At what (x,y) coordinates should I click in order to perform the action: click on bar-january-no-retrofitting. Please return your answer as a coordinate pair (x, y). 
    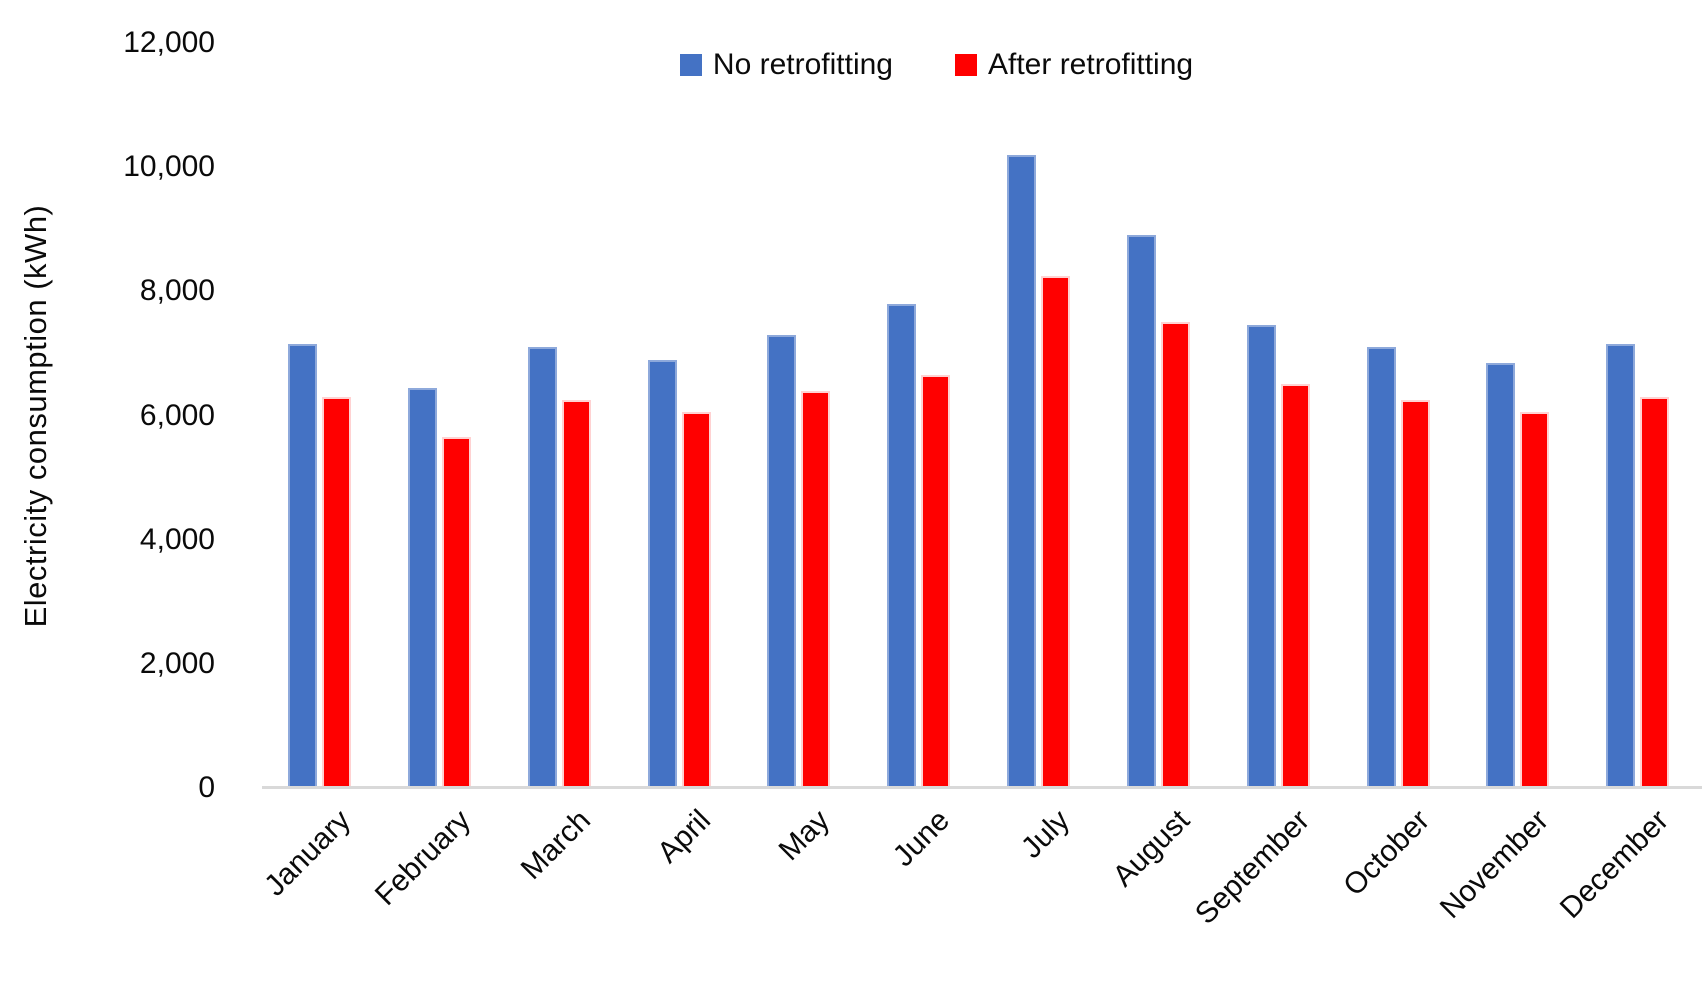
    Looking at the image, I should click on (302, 566).